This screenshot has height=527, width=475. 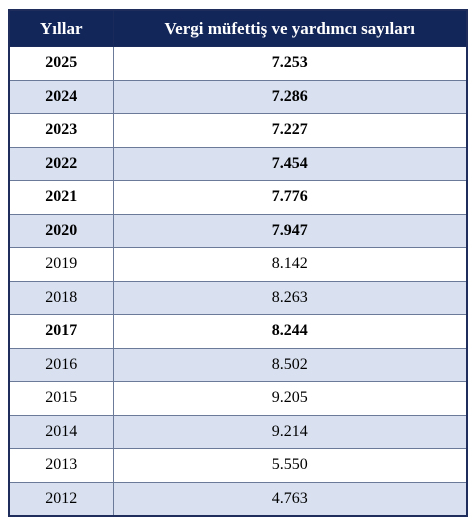 I want to click on value-cell: 7.253, so click(x=290, y=63).